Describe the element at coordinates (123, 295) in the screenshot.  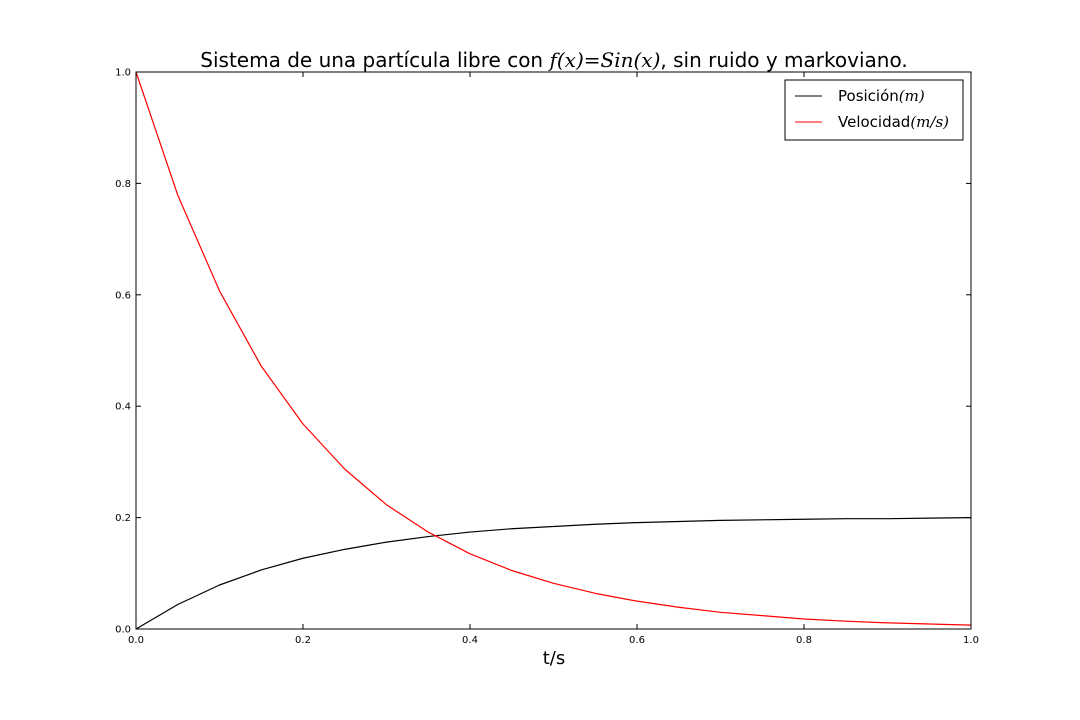
I see `y-tick-label: 0.6` at that location.